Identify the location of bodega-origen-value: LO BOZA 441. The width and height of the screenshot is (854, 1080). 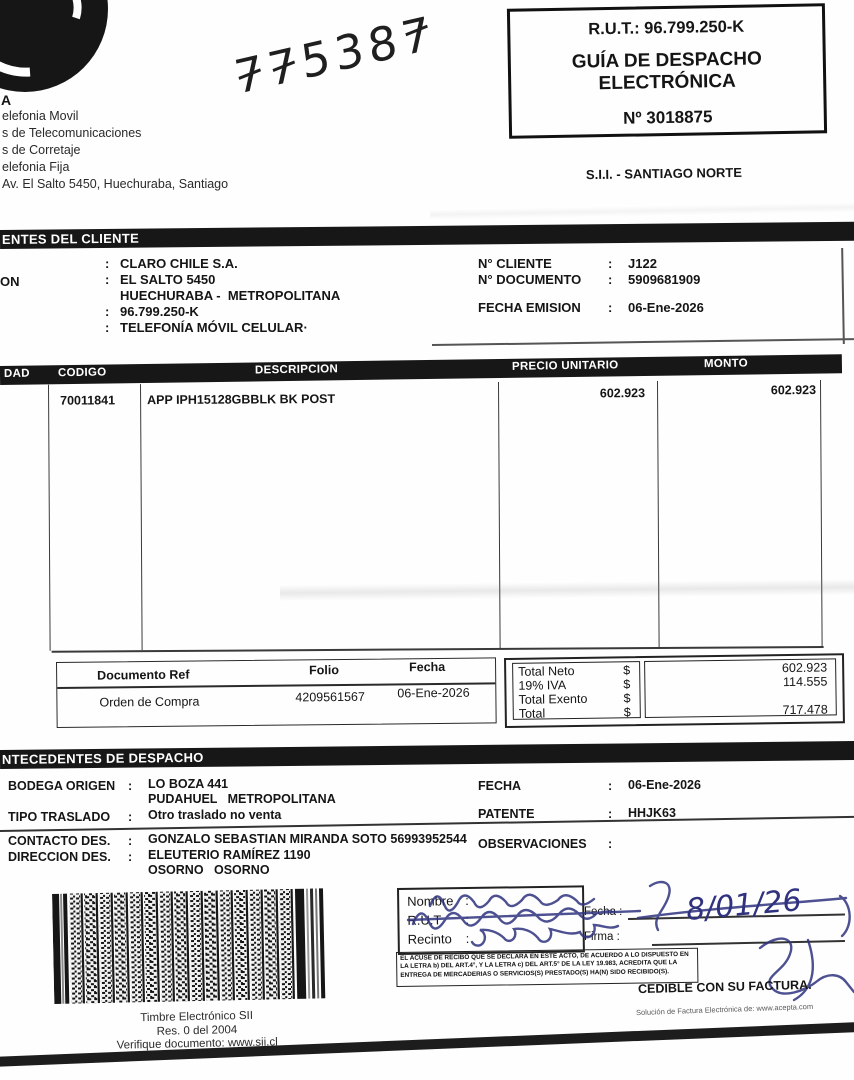
(188, 784).